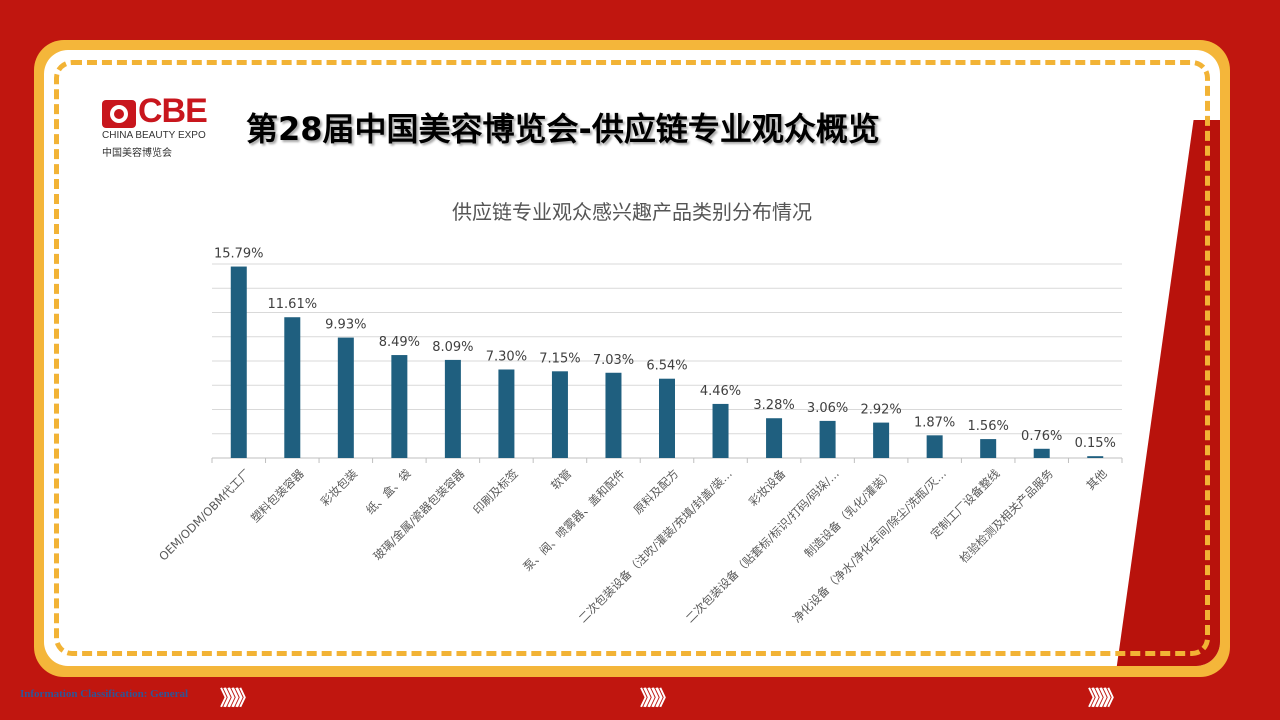 This screenshot has width=1280, height=720. I want to click on data-label: 6.54%, so click(666, 366).